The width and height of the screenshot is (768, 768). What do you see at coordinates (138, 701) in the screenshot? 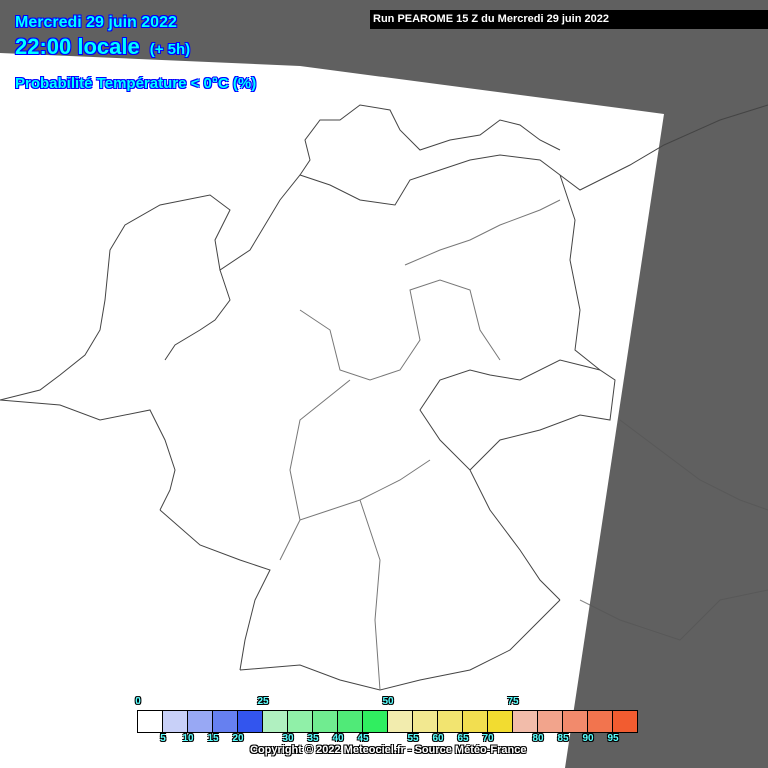
I see `legend-major-label: 0` at bounding box center [138, 701].